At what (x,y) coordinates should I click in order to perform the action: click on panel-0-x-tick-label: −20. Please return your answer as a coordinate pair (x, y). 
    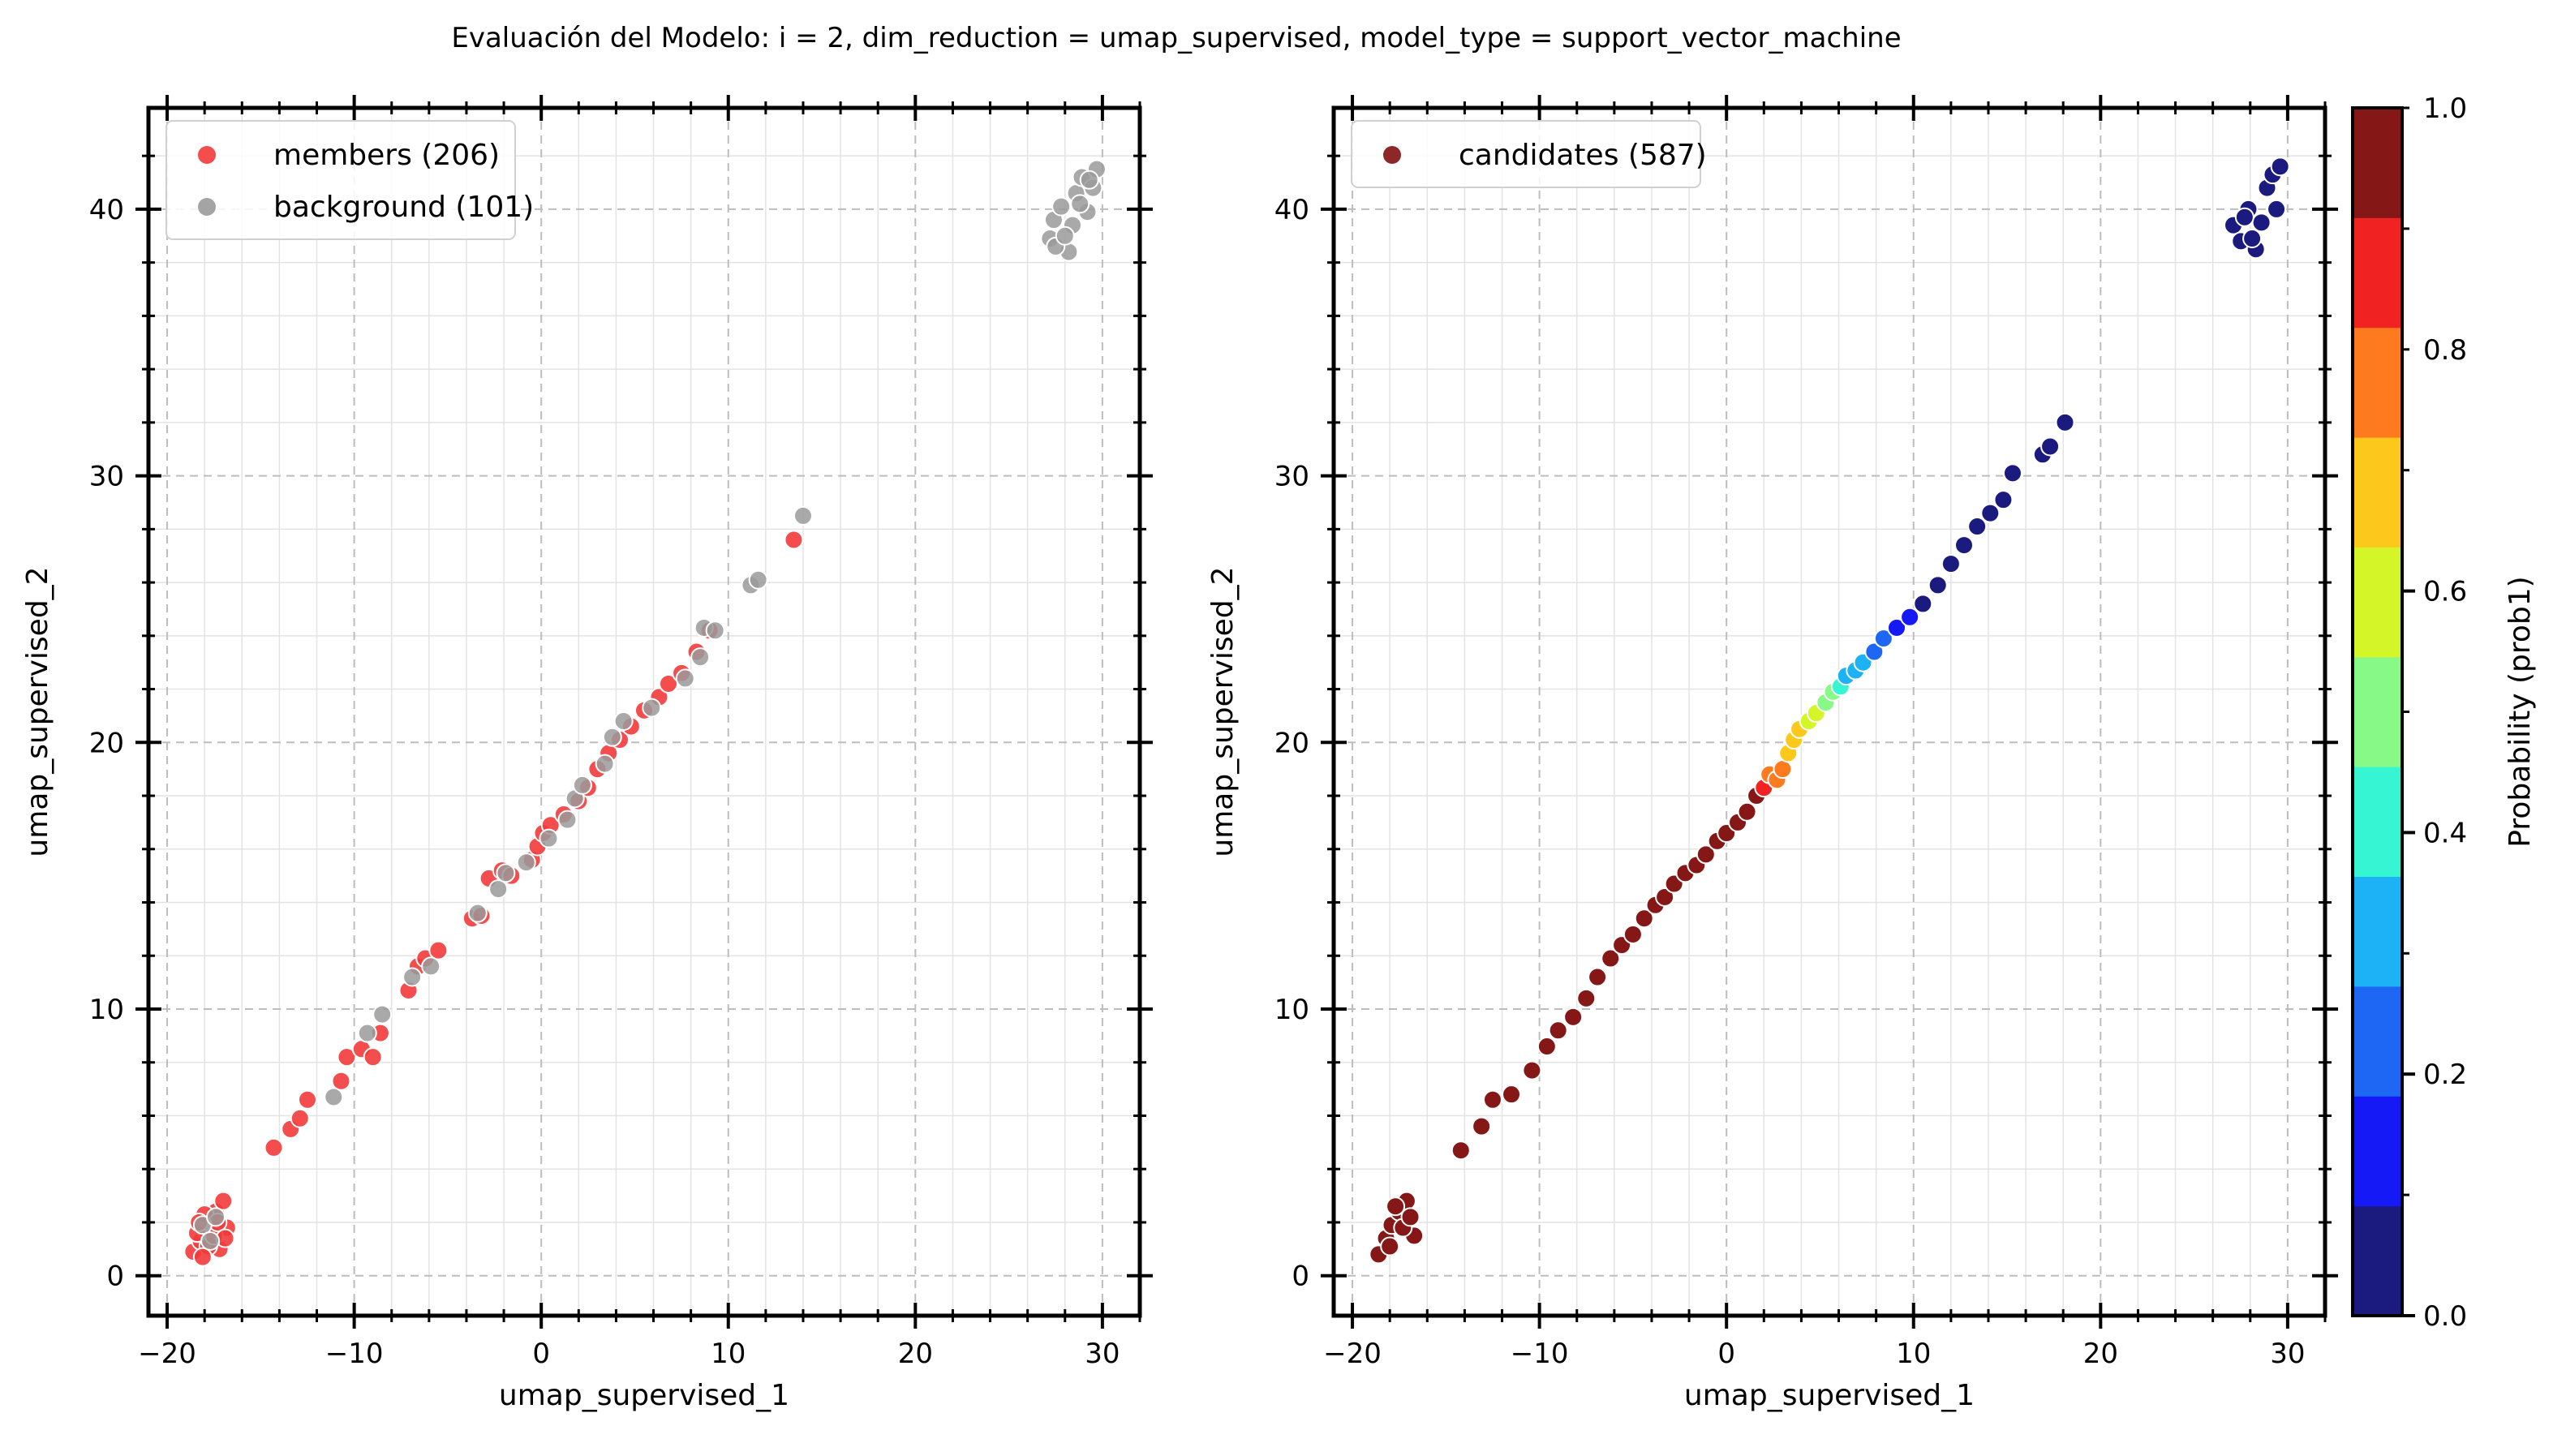
    Looking at the image, I should click on (167, 1354).